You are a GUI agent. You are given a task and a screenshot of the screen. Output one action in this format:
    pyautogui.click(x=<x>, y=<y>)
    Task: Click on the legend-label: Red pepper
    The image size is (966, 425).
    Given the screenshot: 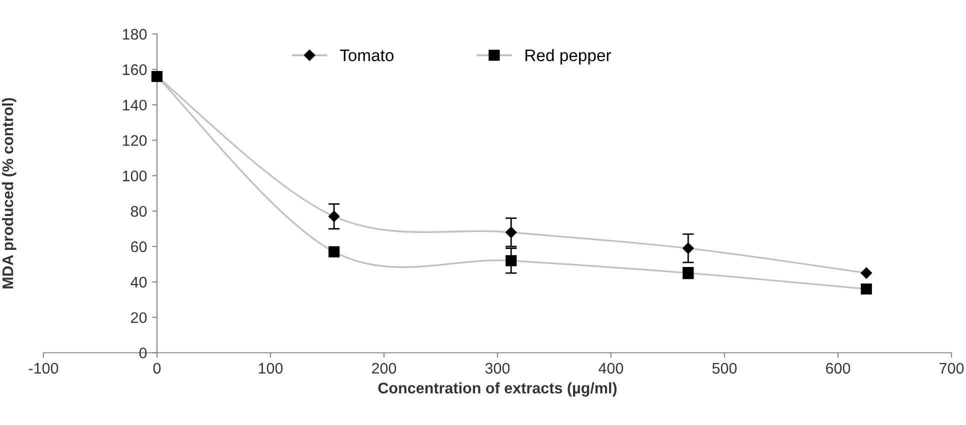 What is the action you would take?
    pyautogui.click(x=569, y=57)
    